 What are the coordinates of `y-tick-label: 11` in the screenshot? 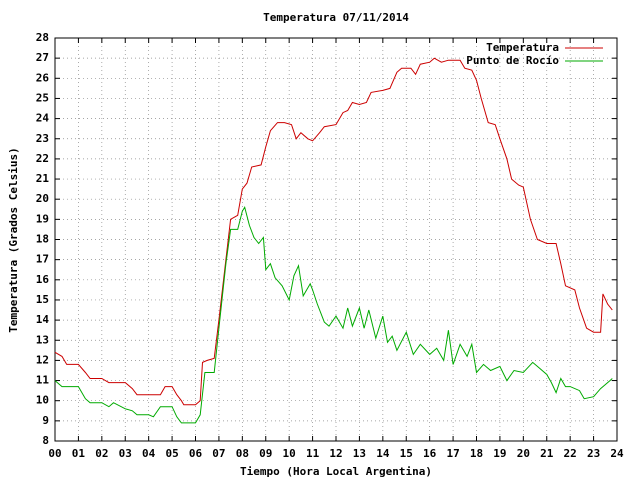 It's located at (43, 380).